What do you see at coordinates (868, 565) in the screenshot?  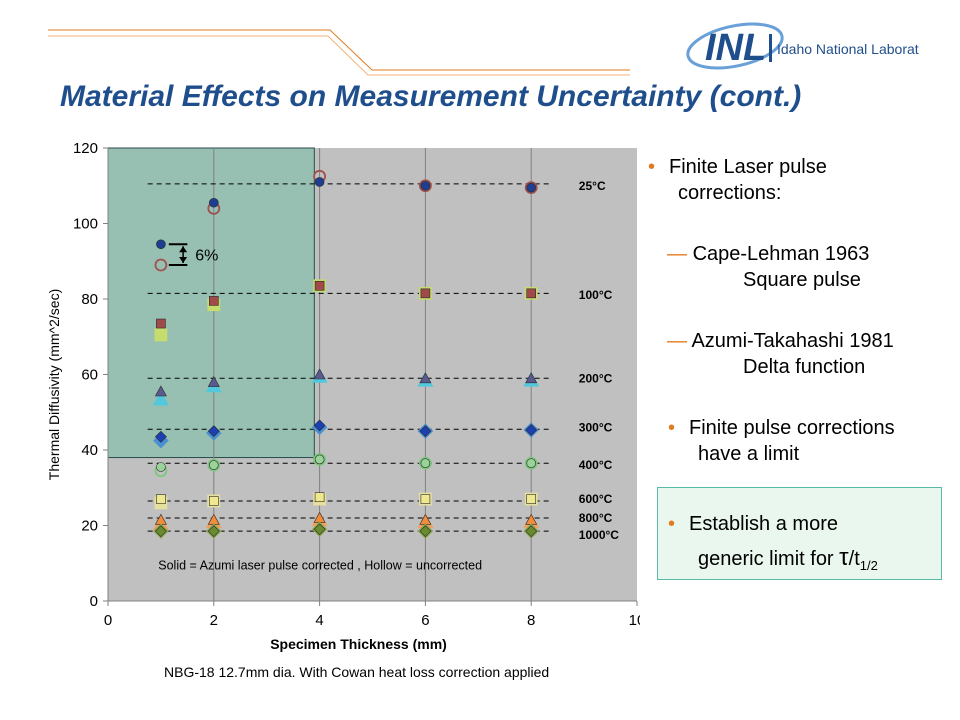 I see `bullet-5-subscript: 1/2` at bounding box center [868, 565].